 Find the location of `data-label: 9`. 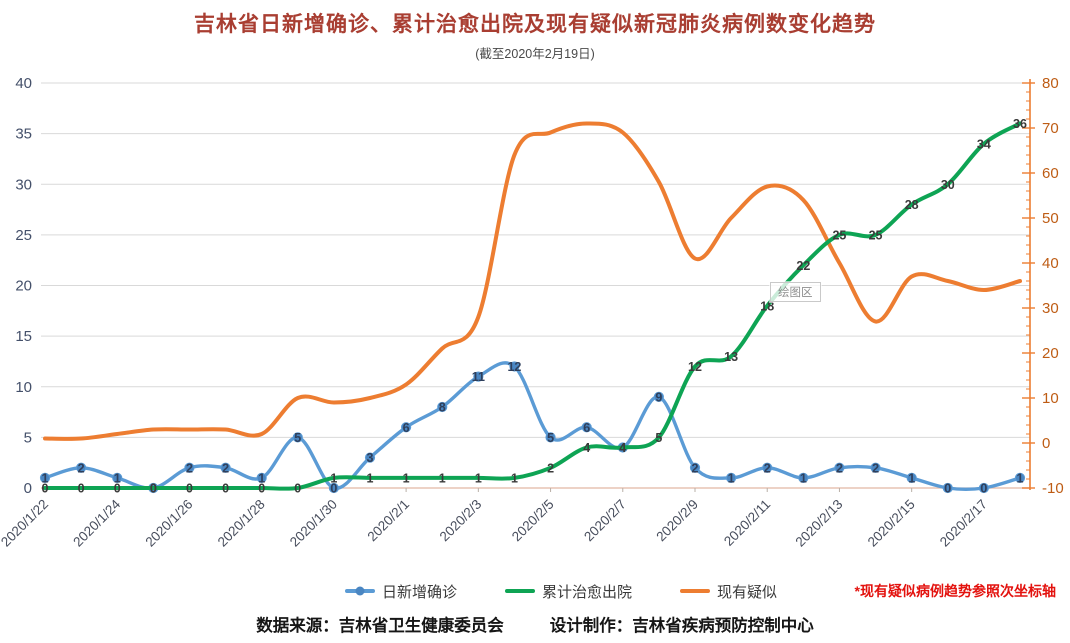

data-label: 9 is located at coordinates (658, 397).